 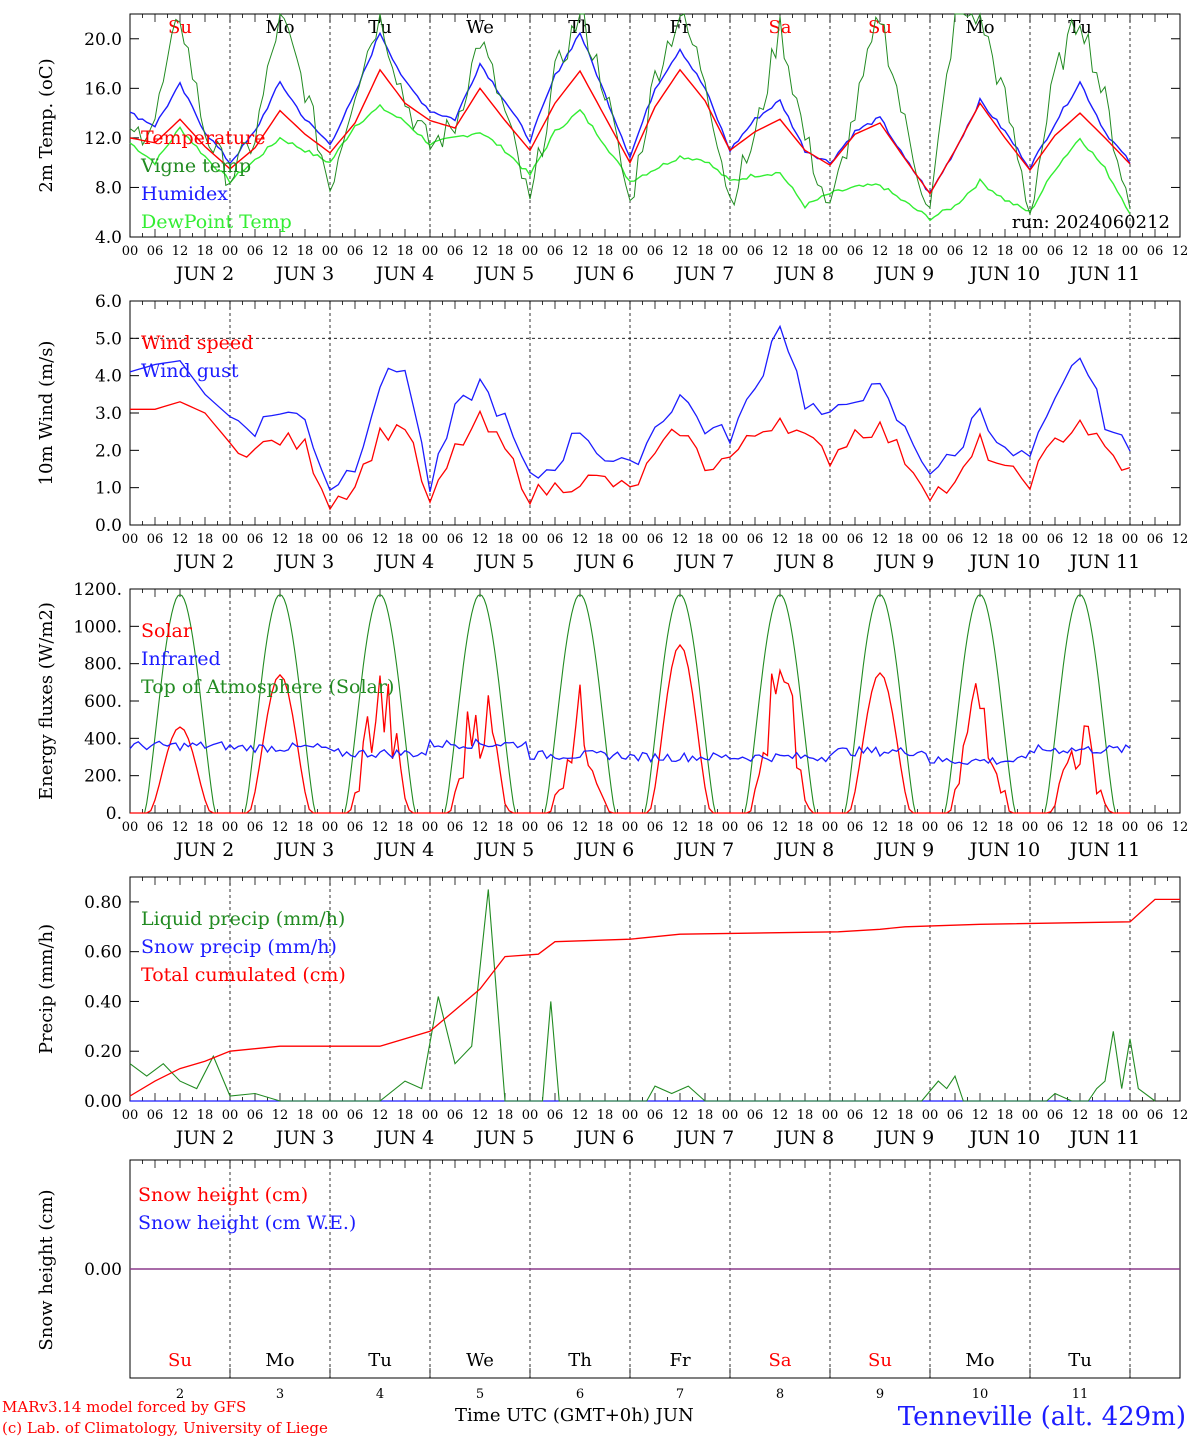 I want to click on energy-panel-ytick-label: 1200., so click(x=97, y=590).